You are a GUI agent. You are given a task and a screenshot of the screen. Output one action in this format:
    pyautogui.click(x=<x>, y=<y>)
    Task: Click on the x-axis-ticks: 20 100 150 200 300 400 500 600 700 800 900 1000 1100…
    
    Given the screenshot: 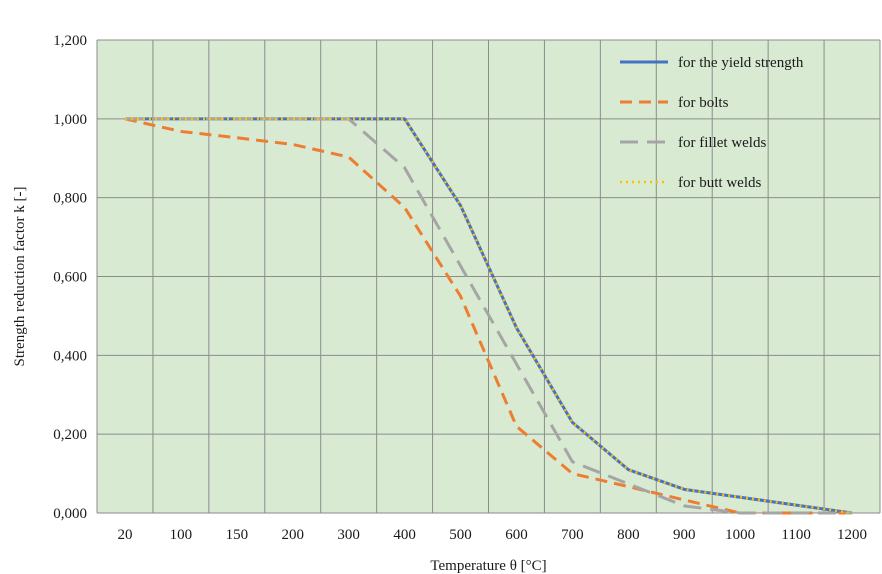 What is the action you would take?
    pyautogui.click(x=492, y=535)
    